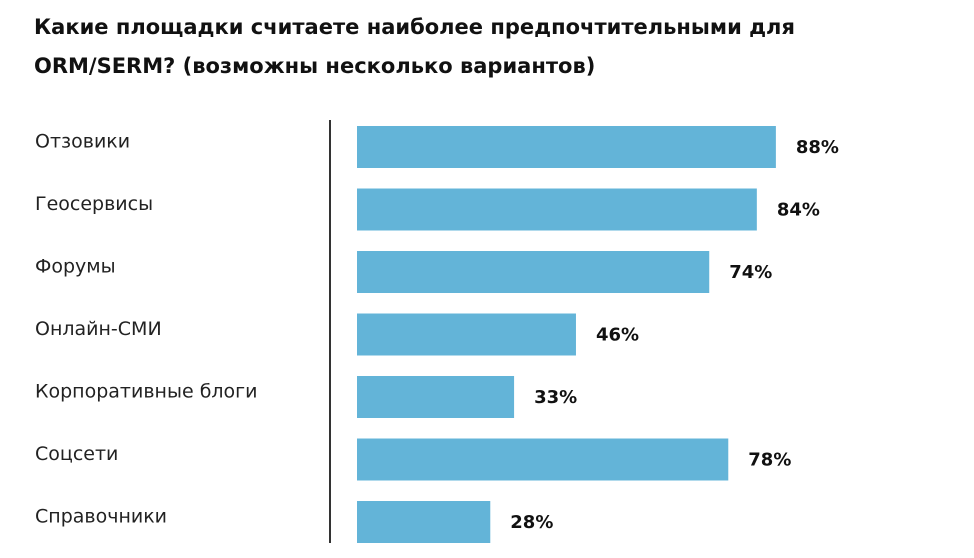 This screenshot has height=558, width=974. I want to click on category-label: Онлайн-СМИ, so click(98, 329).